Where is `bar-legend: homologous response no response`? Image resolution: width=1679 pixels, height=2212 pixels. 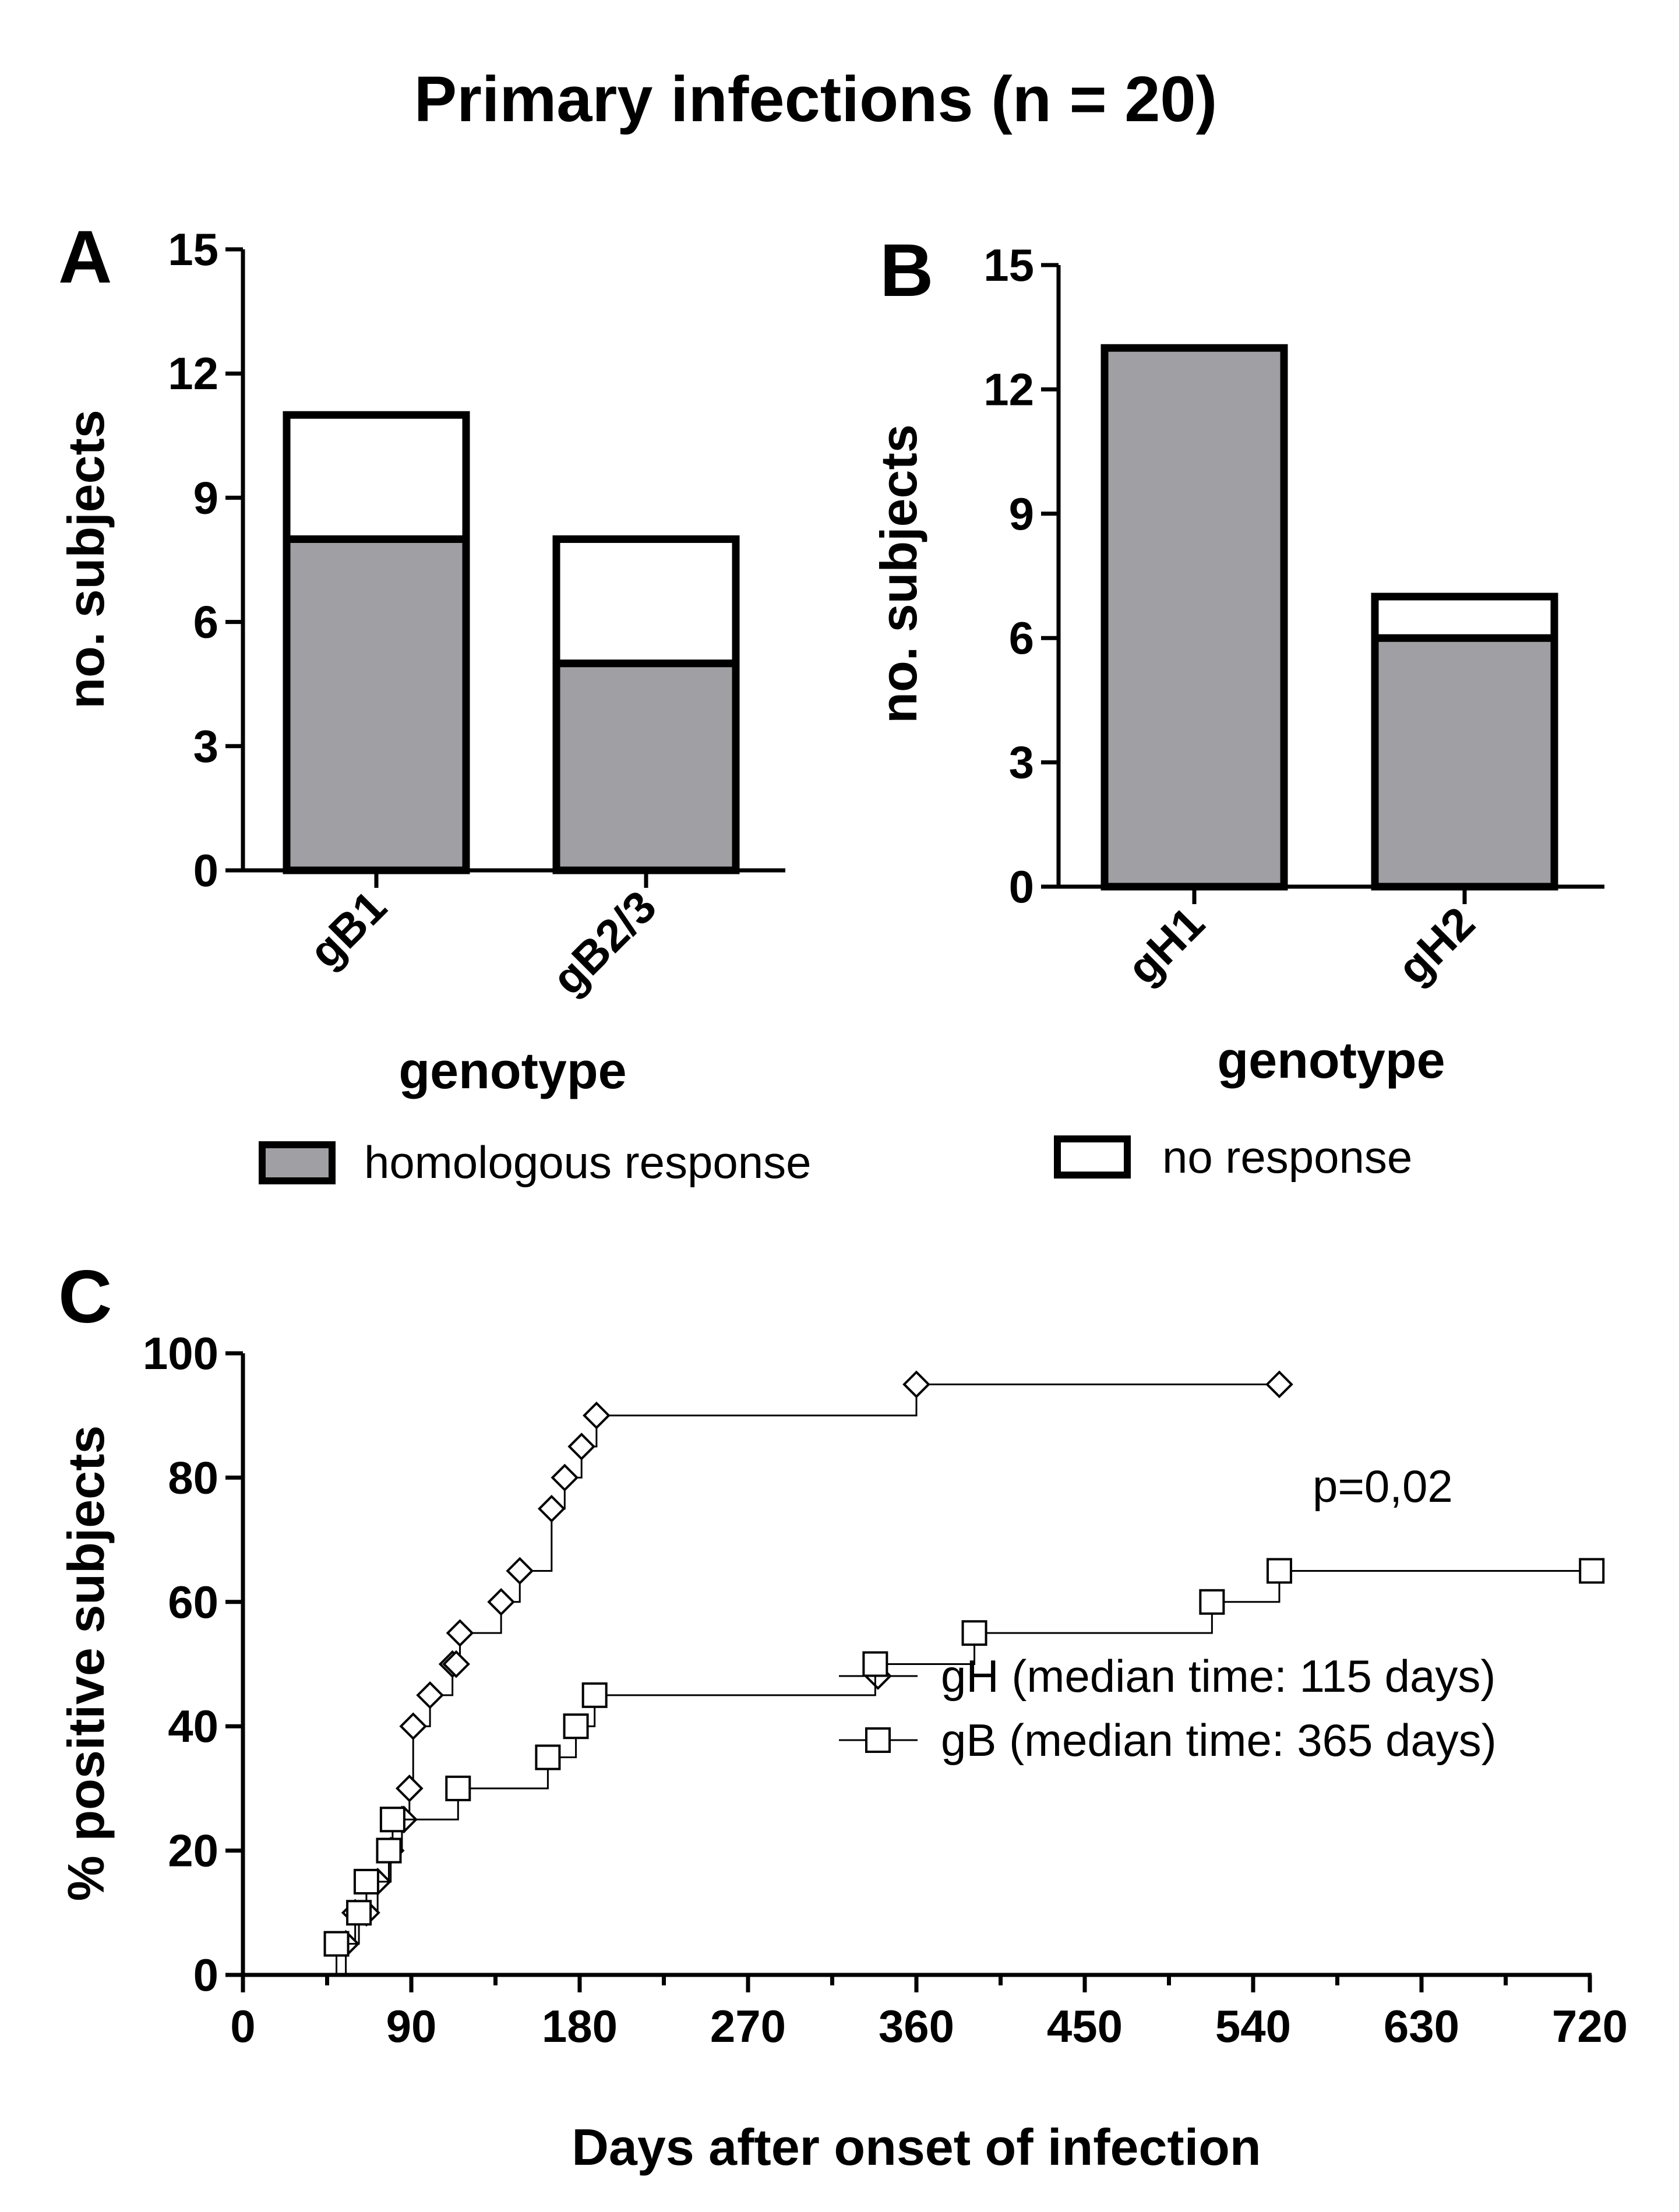
bar-legend: homologous response no response is located at coordinates (835, 1159).